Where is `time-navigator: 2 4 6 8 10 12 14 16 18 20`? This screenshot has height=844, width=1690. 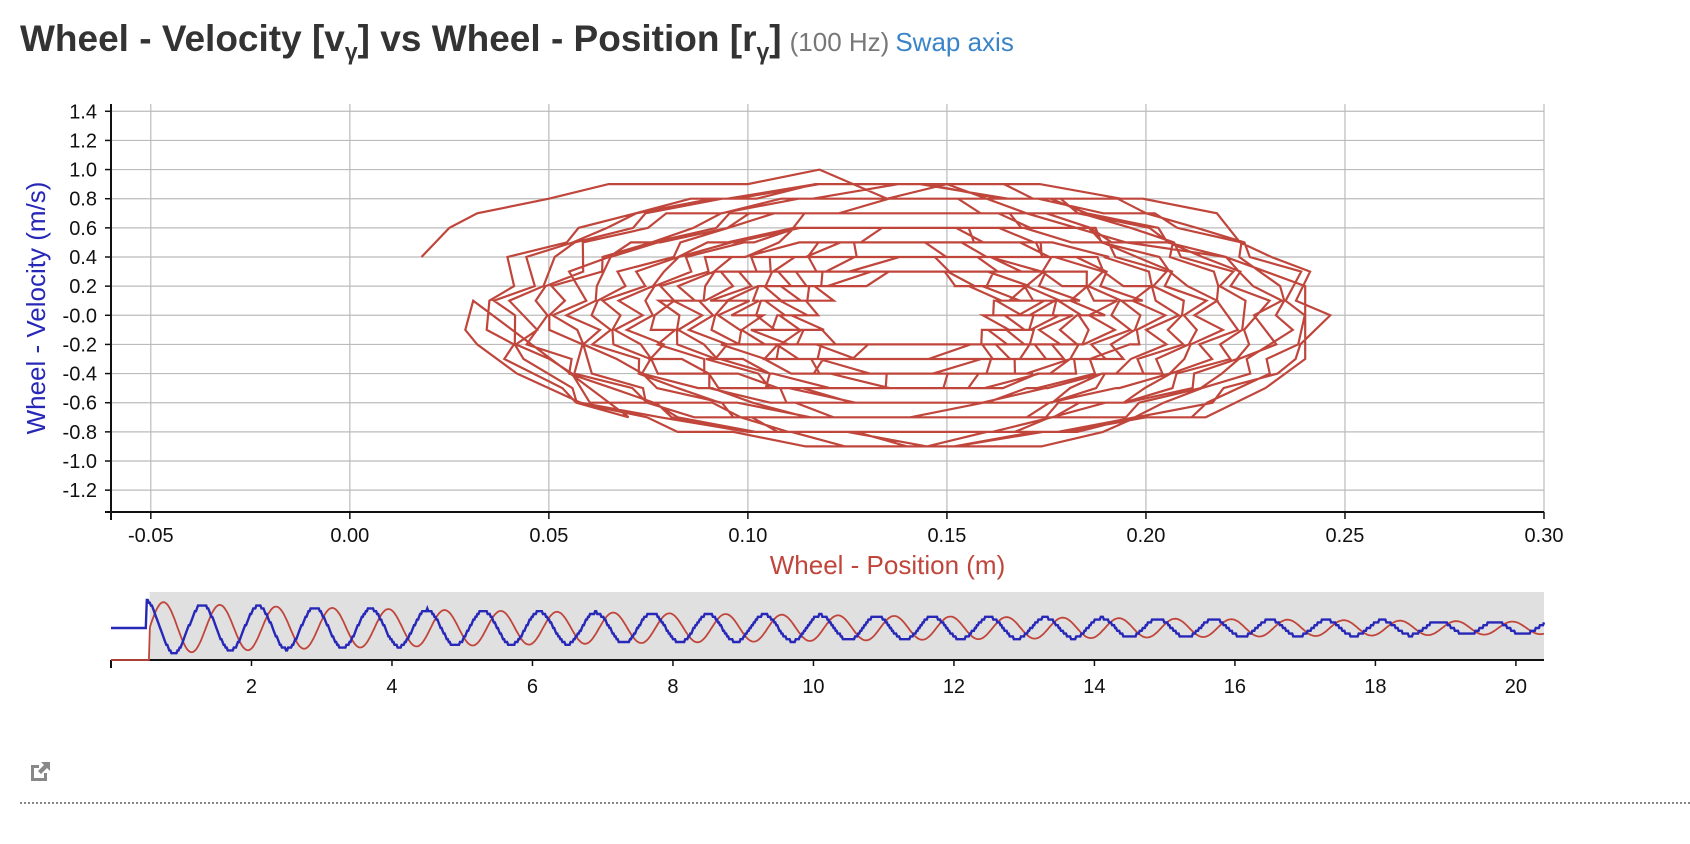
time-navigator: 2 4 6 8 10 12 14 16 18 20 is located at coordinates (828, 645).